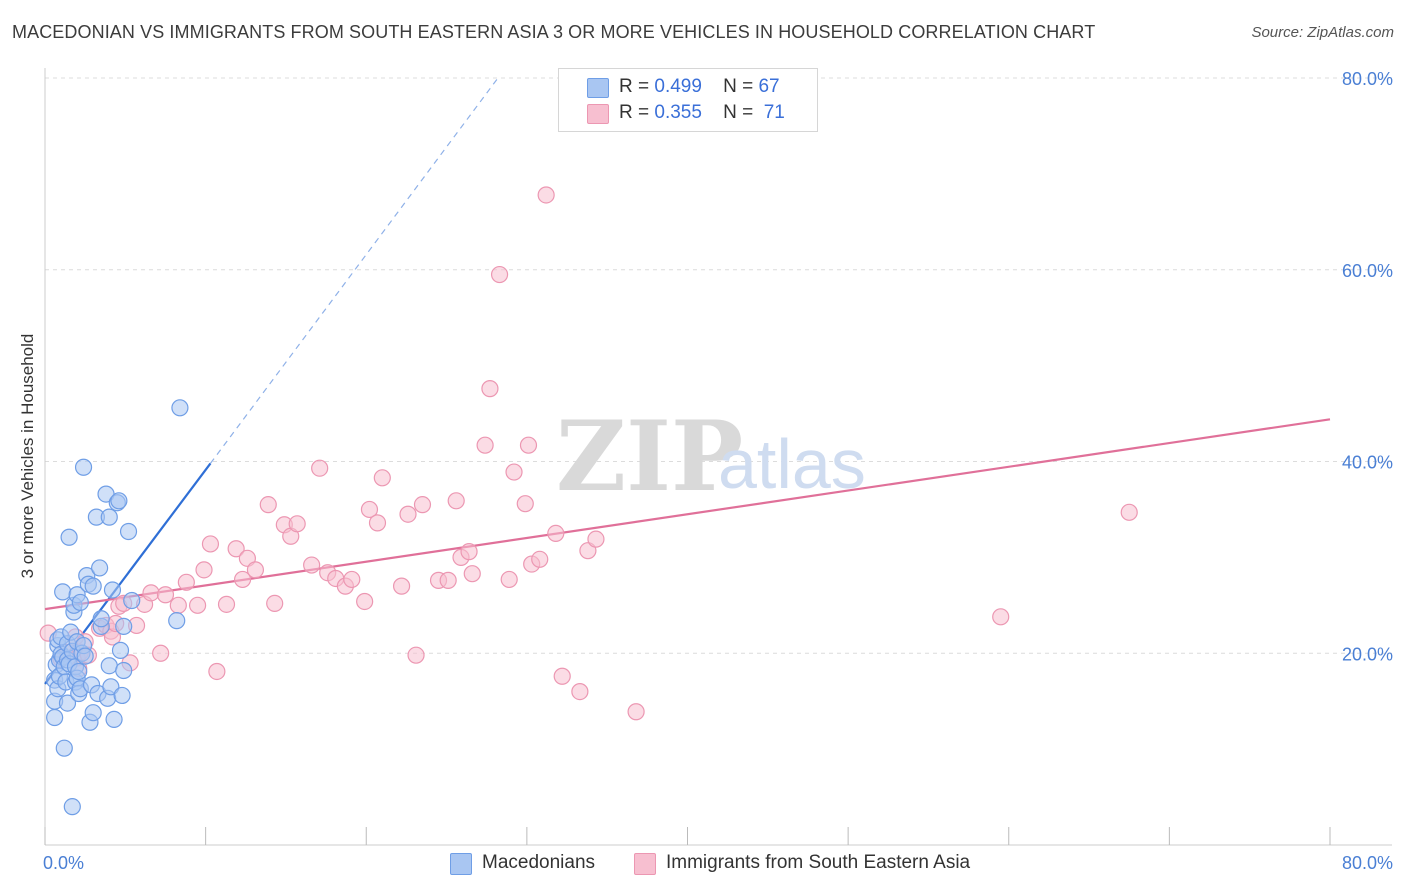 This screenshot has width=1406, height=892. I want to click on legend-r-label: R =, so click(634, 112).